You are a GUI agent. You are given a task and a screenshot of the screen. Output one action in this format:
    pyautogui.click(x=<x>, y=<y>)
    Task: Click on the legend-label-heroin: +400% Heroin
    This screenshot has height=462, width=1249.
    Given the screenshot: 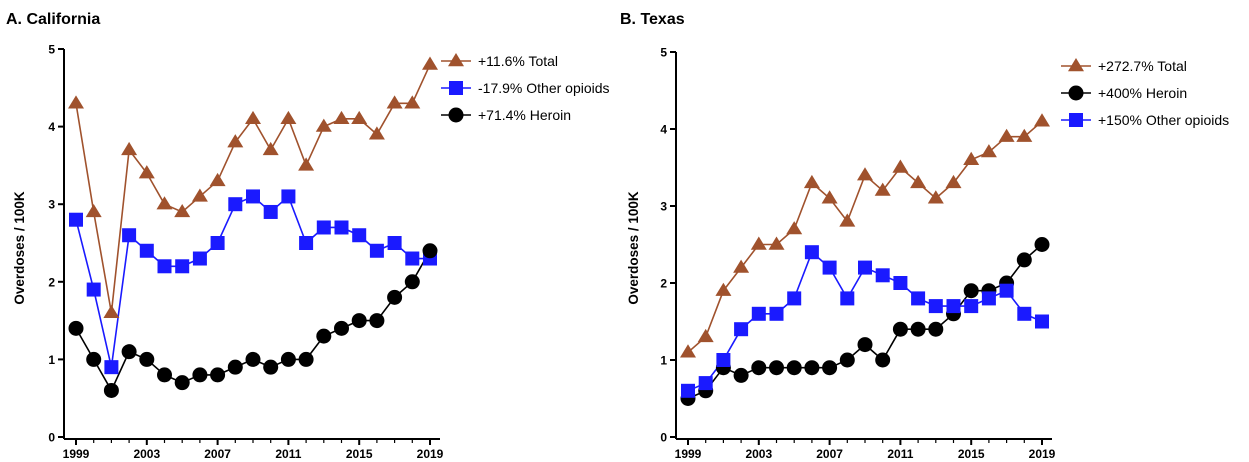 What is the action you would take?
    pyautogui.click(x=1142, y=93)
    